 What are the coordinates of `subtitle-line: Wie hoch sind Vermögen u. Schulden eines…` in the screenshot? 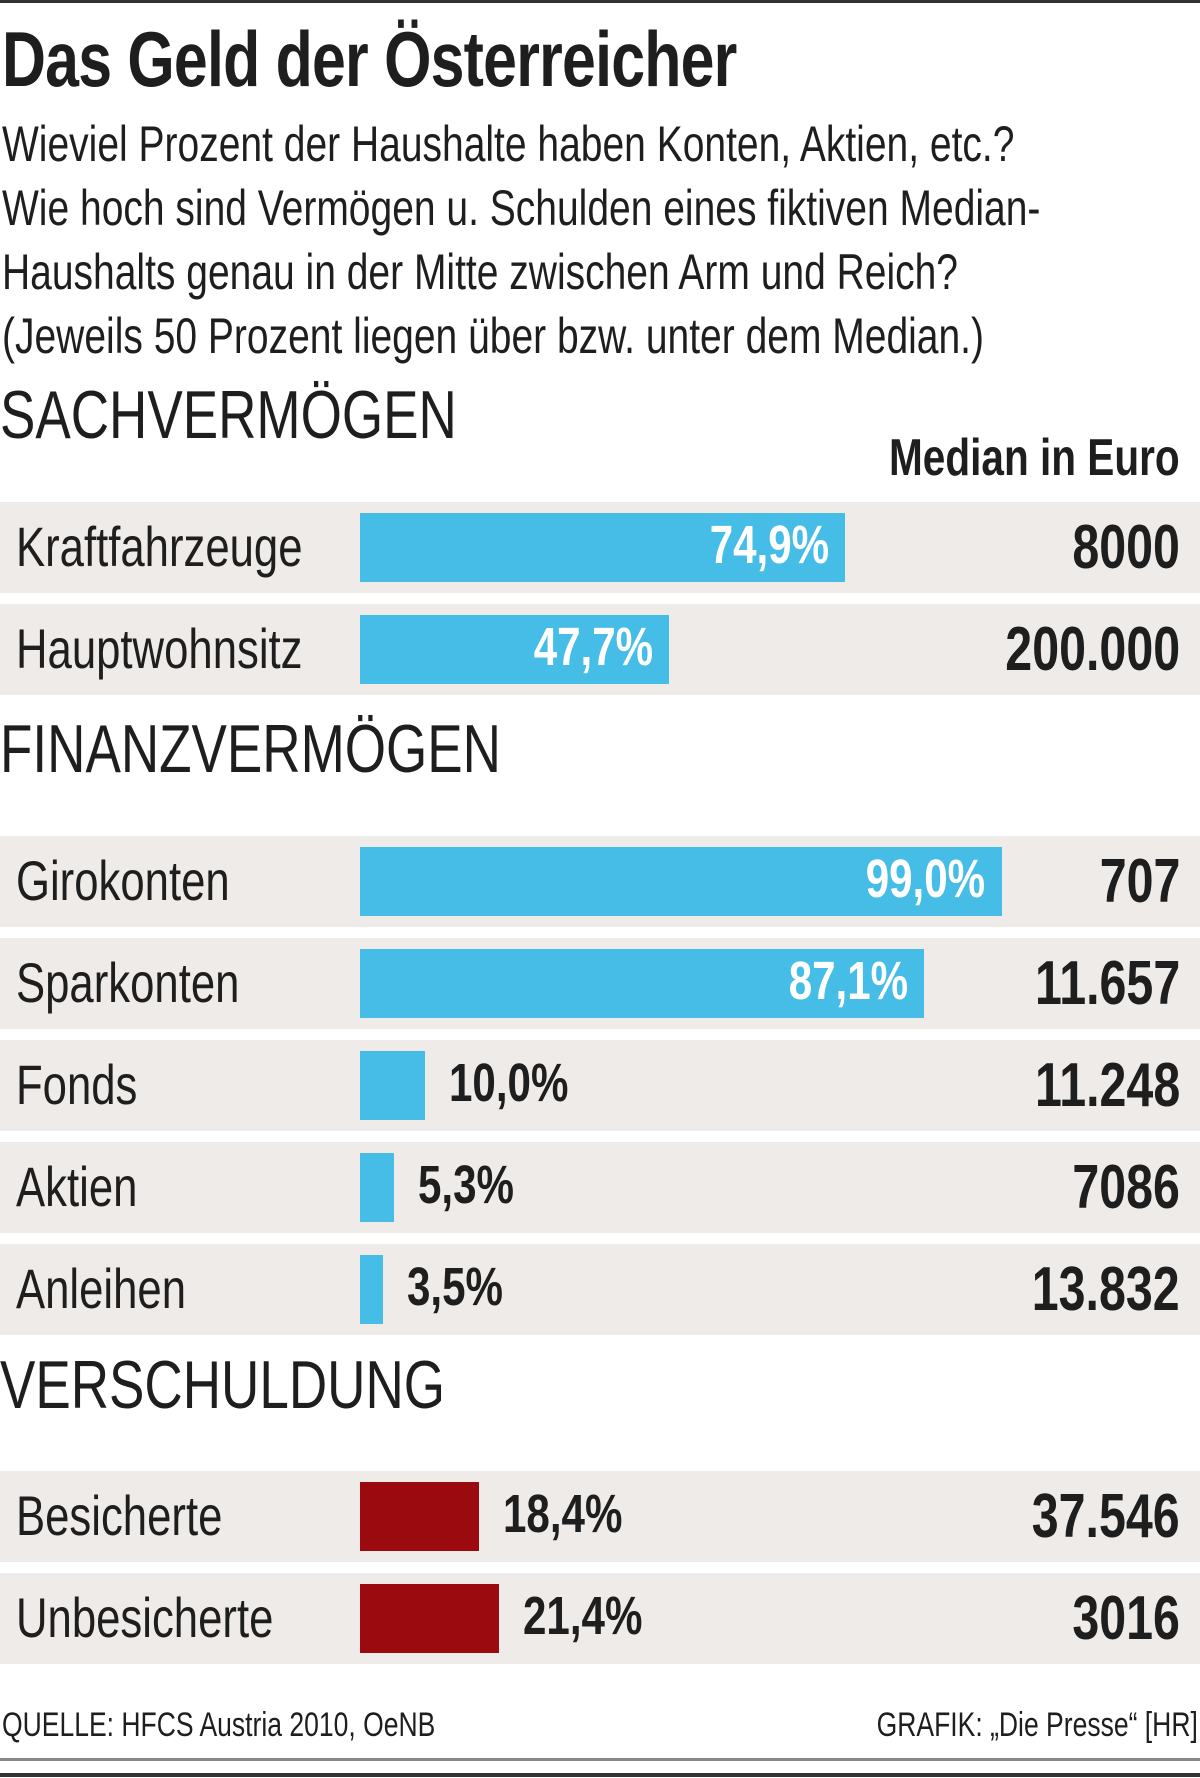 It's located at (521, 208).